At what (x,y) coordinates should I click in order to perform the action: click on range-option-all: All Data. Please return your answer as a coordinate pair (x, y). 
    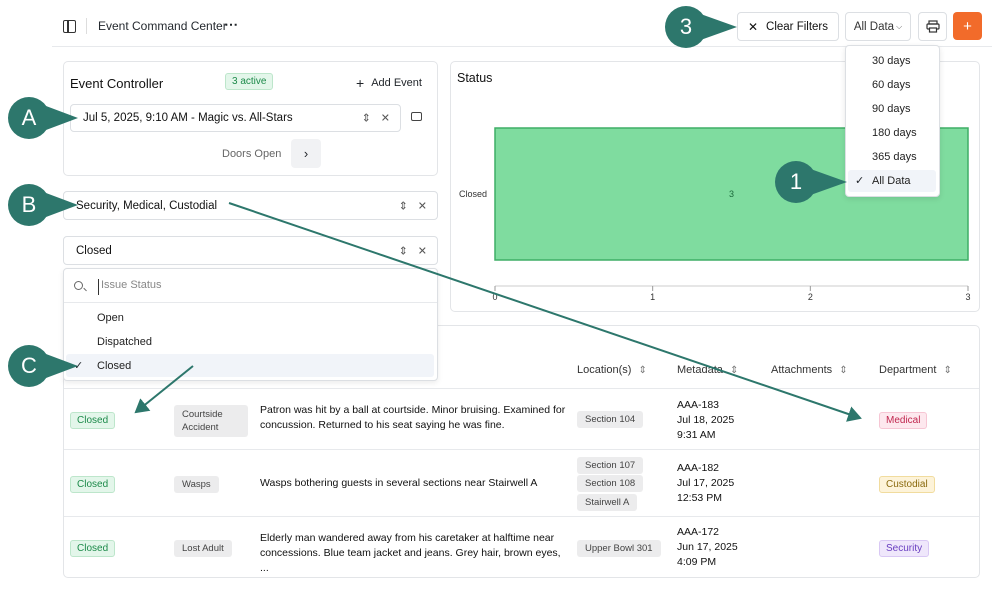
    Looking at the image, I should click on (891, 181).